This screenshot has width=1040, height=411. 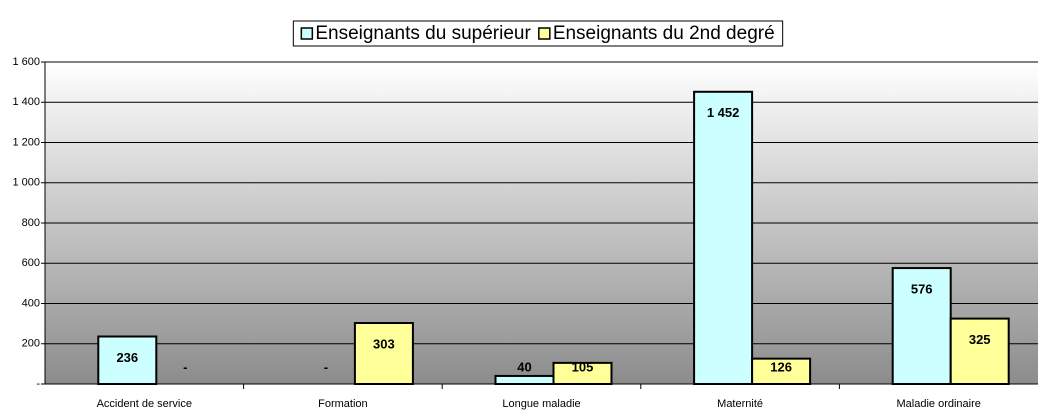 What do you see at coordinates (384, 343) in the screenshot?
I see `value-label: 303` at bounding box center [384, 343].